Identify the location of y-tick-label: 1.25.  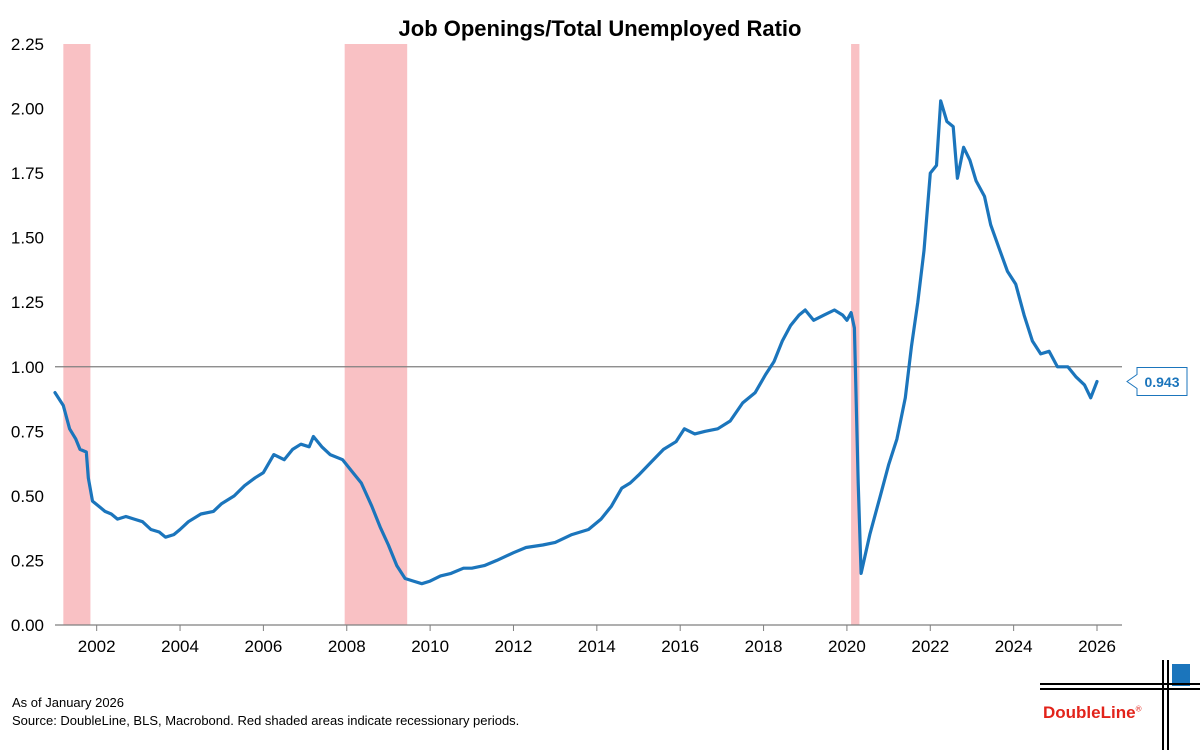
(27, 302).